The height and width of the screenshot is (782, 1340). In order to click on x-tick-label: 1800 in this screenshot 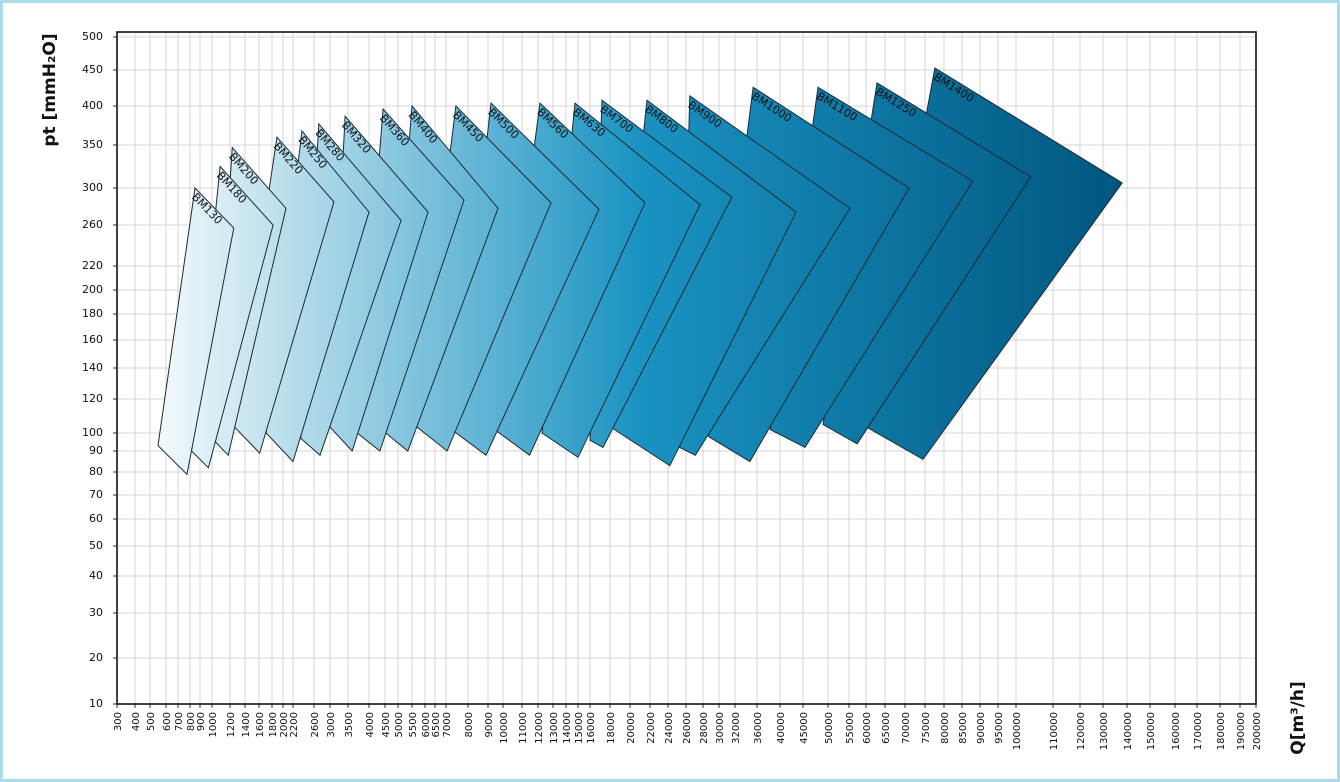, I will do `click(273, 724)`.